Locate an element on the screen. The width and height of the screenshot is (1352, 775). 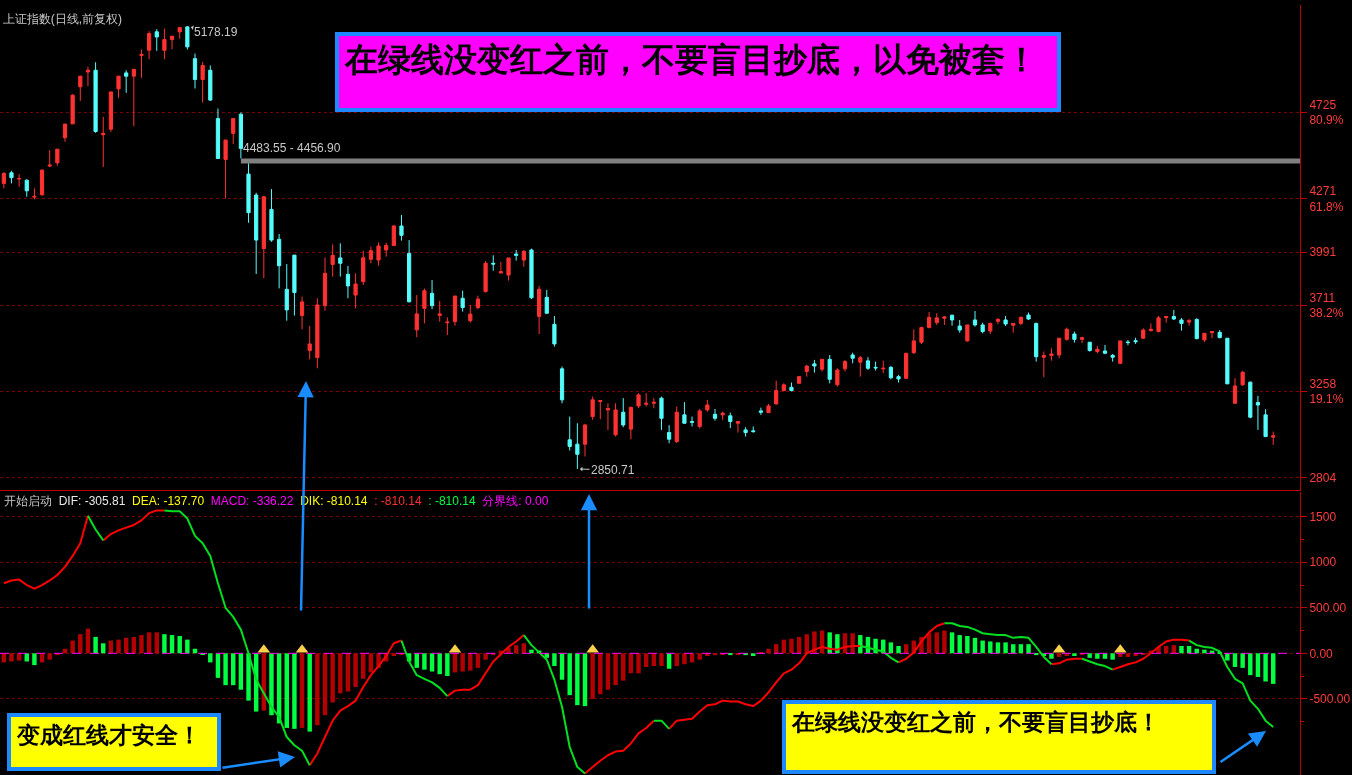
y-tick-label: 1500 is located at coordinates (1323, 516).